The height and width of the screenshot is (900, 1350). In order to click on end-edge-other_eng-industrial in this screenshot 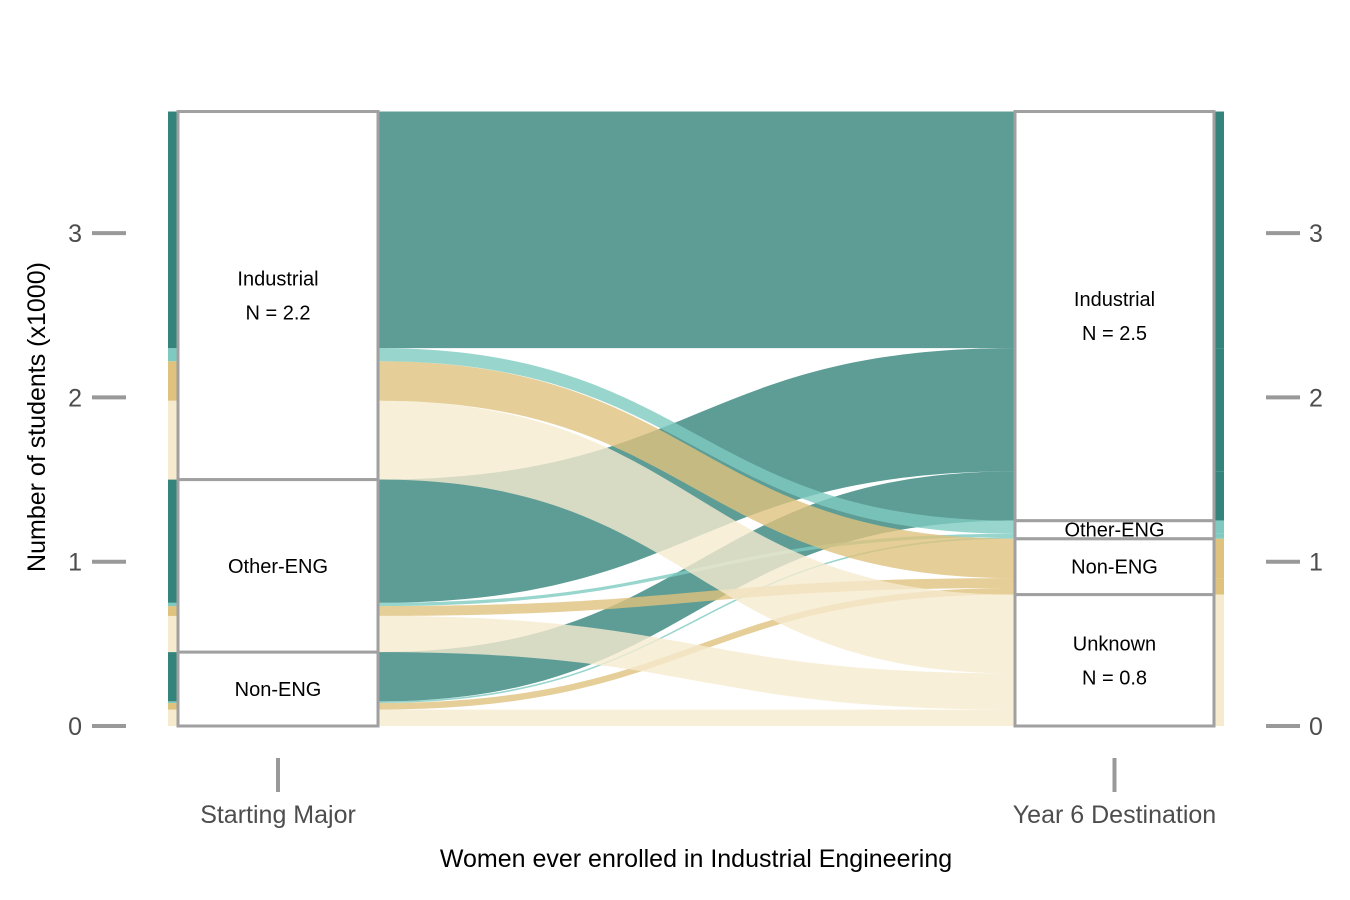, I will do `click(1219, 410)`.